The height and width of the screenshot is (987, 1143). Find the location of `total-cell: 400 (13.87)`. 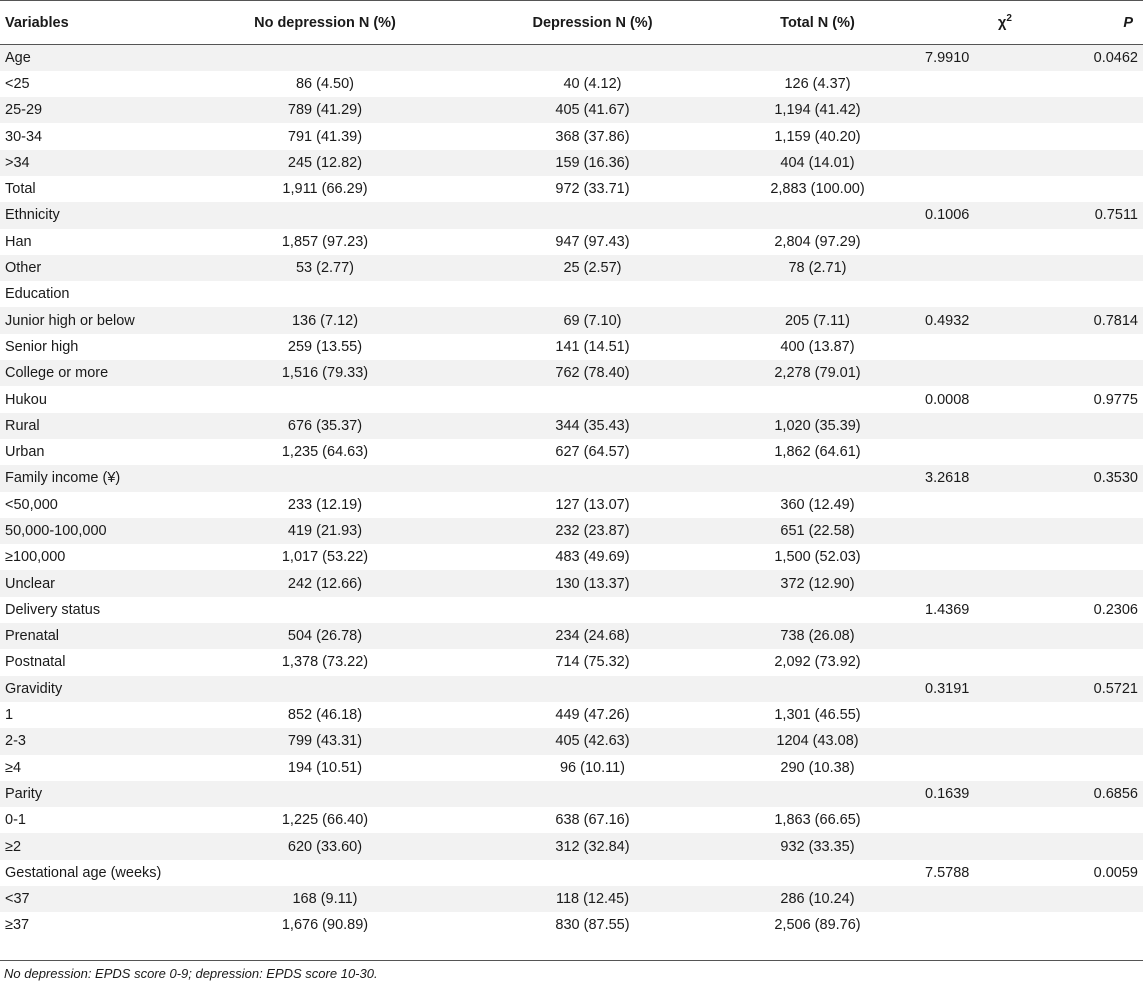

total-cell: 400 (13.87) is located at coordinates (817, 346).